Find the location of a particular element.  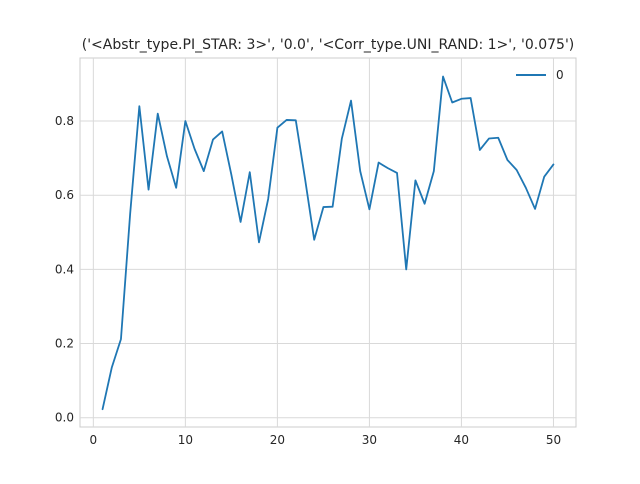

y-tick-label: 0.8 is located at coordinates (64, 121).